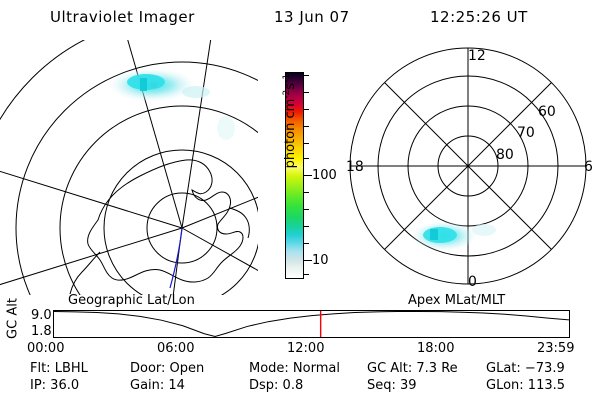 The width and height of the screenshot is (600, 400). What do you see at coordinates (477, 56) in the screenshot?
I see `mlt-label-12: 12` at bounding box center [477, 56].